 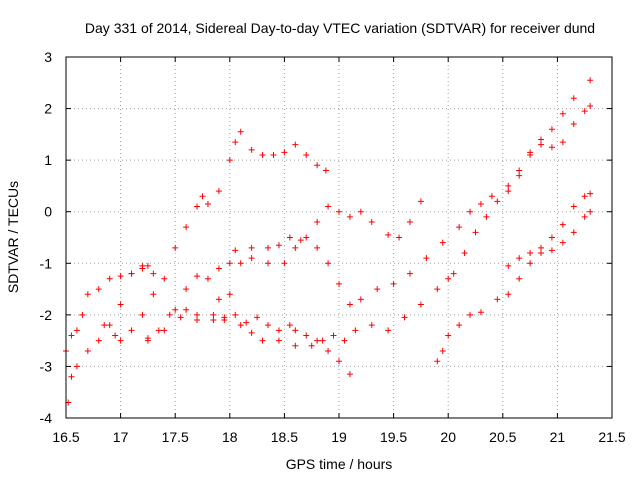 I want to click on y-tick-label: -2, so click(x=46, y=315).